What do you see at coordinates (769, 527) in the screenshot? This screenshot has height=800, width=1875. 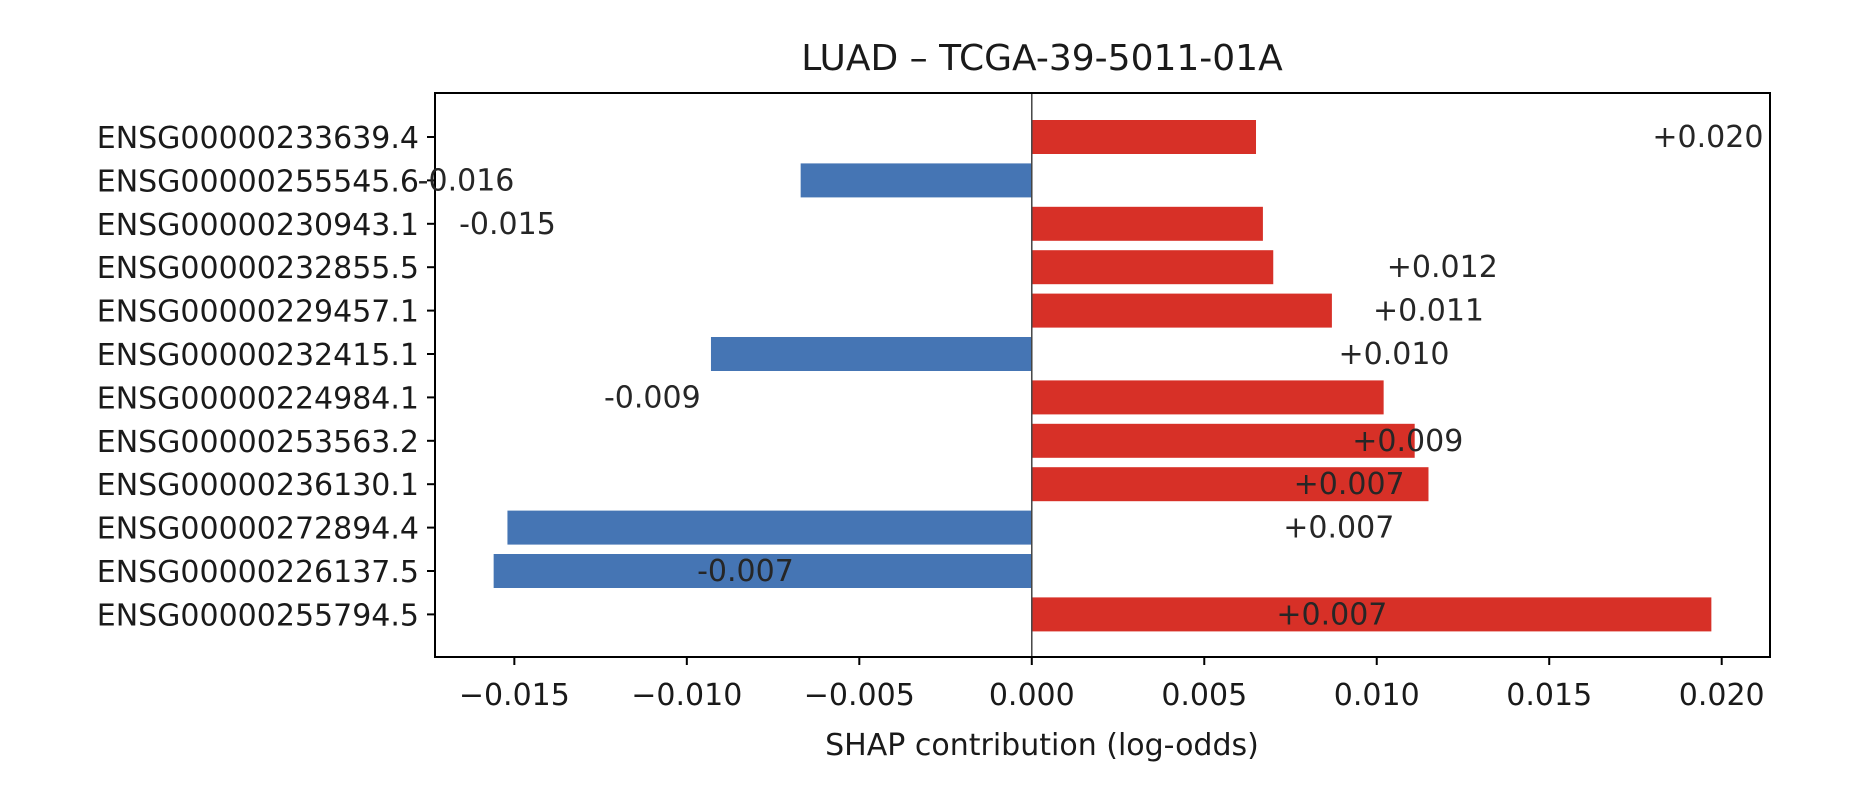 I see `bar-ENSG00000272894.4` at bounding box center [769, 527].